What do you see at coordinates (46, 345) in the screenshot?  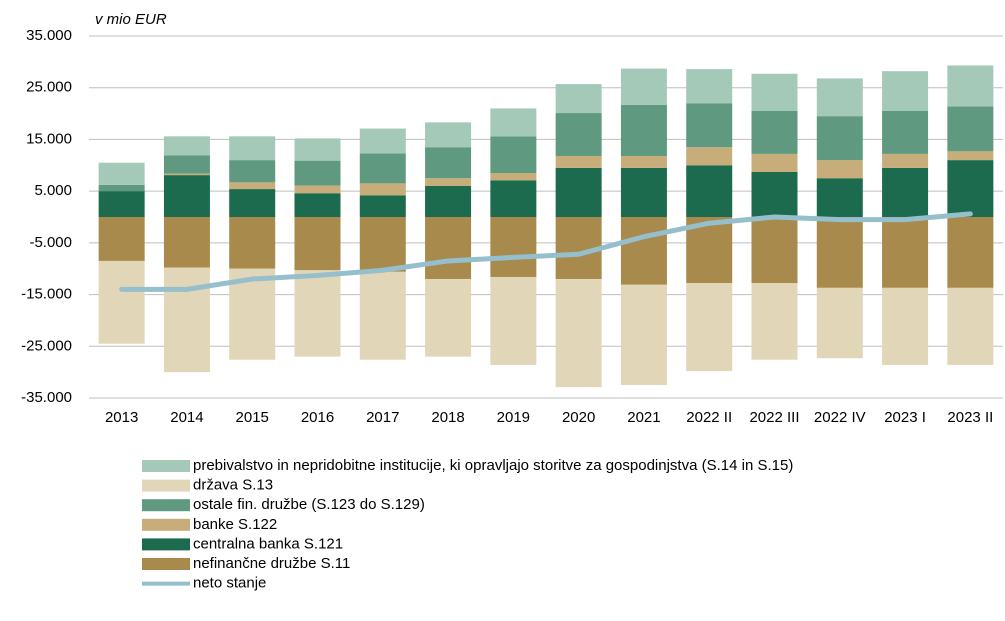 I see `y-tick-label: -25.000` at bounding box center [46, 345].